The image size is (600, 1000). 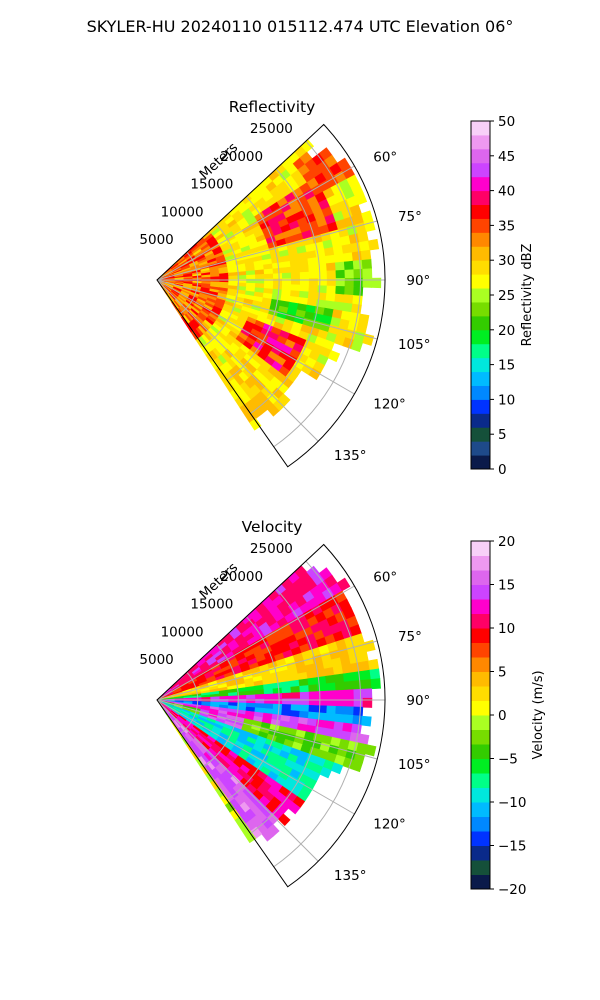 I want to click on reflectivity-data, so click(x=269, y=285).